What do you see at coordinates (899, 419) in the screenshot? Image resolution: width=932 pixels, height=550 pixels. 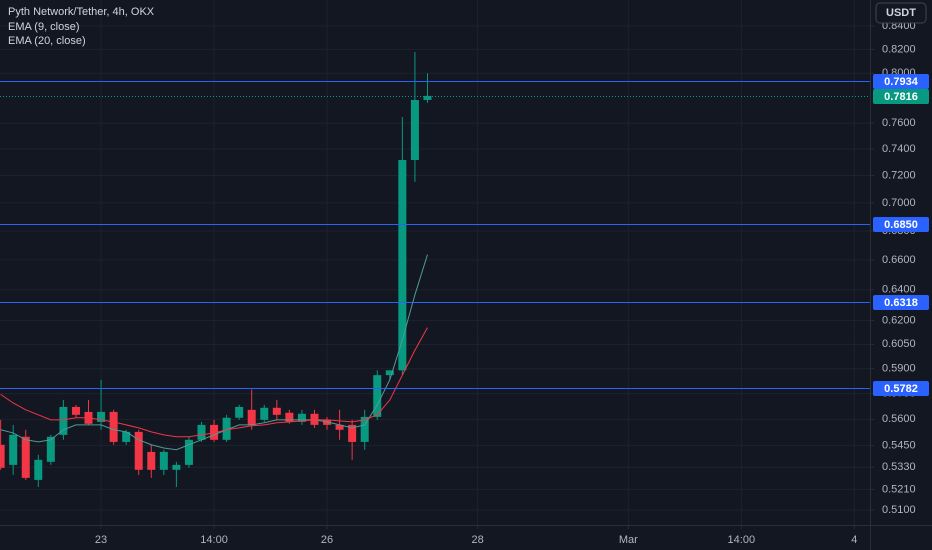 I see `y-tick-label: 0.5600` at bounding box center [899, 419].